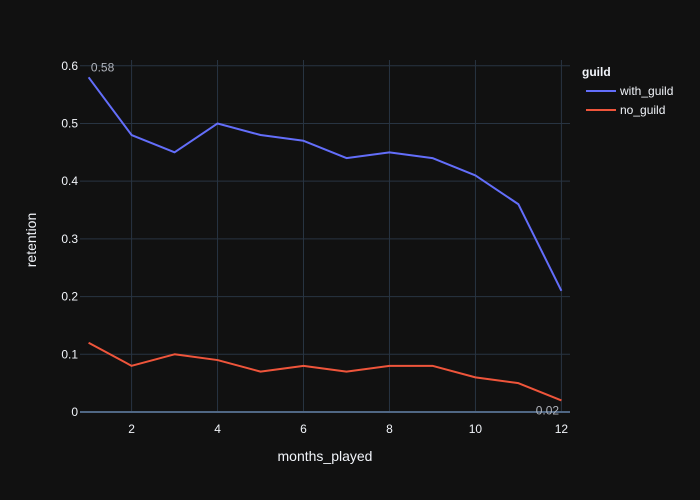 This screenshot has height=500, width=700. I want to click on y-tick-label: 0.4, so click(69, 181).